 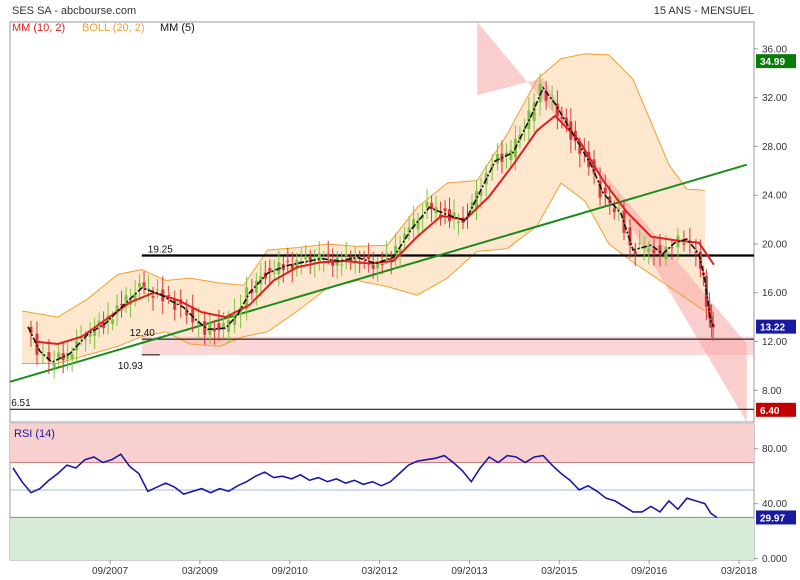 I want to click on support-band, so click(x=447, y=345).